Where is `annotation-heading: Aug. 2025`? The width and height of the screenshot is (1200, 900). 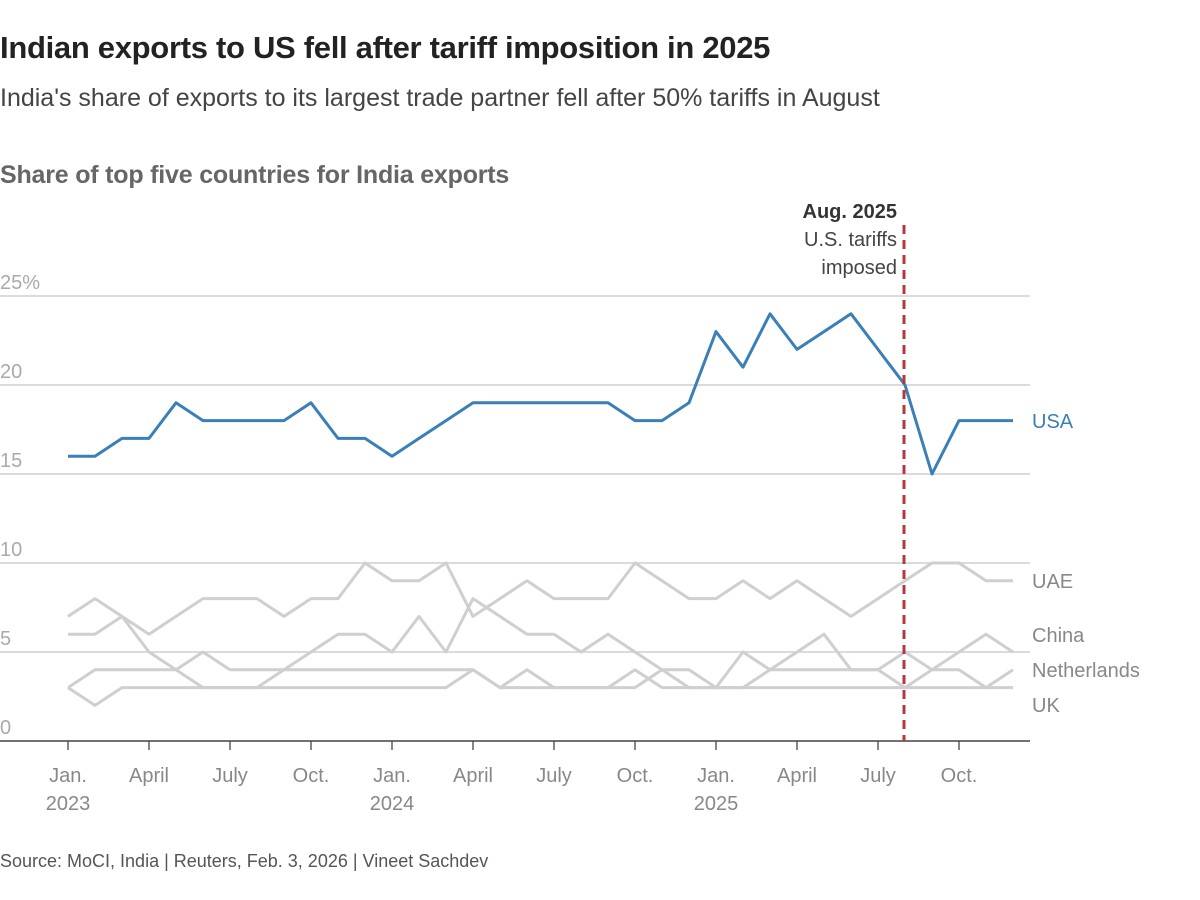
annotation-heading: Aug. 2025 is located at coordinates (850, 212).